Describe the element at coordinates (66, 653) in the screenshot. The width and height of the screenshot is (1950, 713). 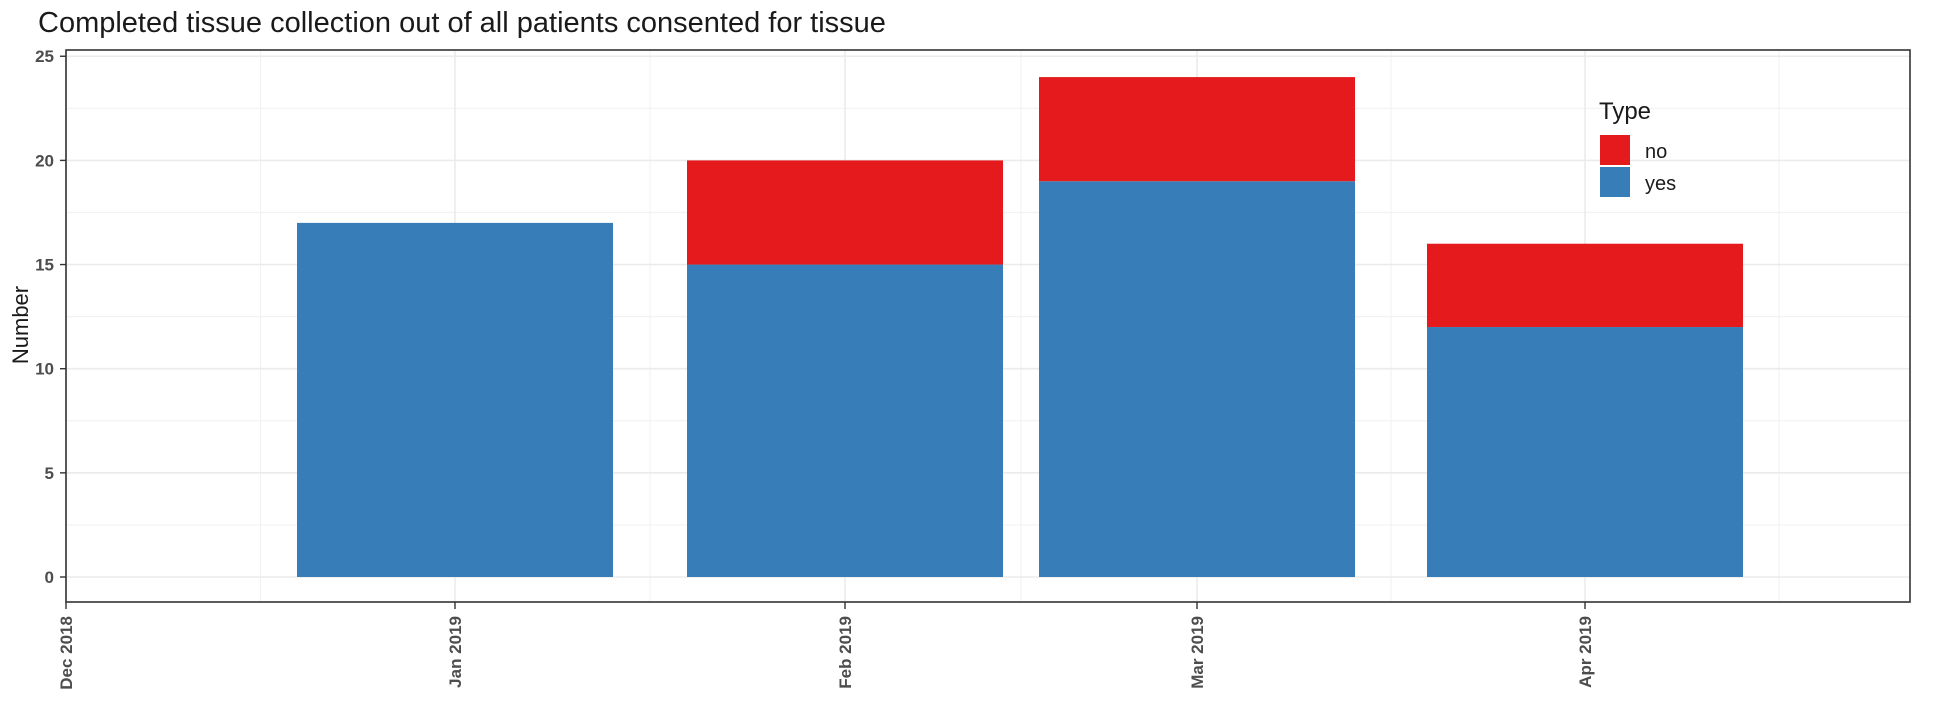
I see `x-tick-label: Dec 2018` at that location.